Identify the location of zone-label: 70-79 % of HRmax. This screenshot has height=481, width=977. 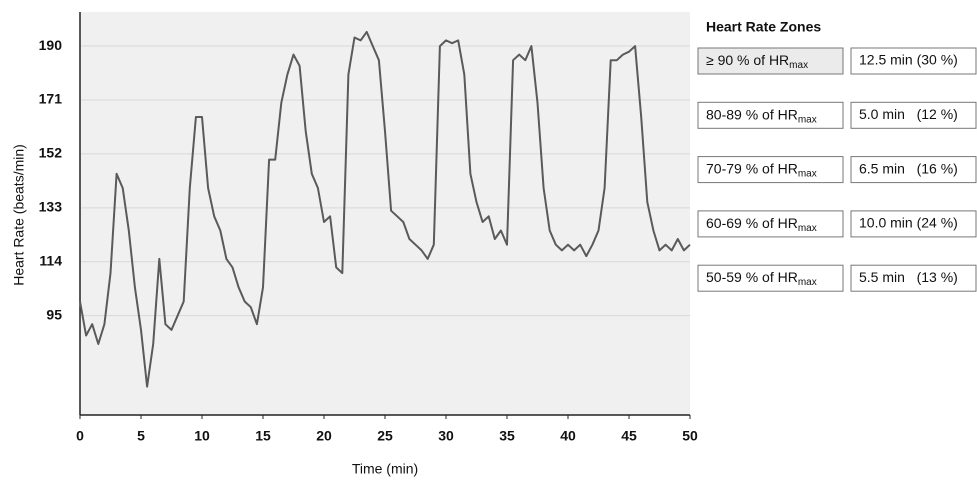
(761, 169).